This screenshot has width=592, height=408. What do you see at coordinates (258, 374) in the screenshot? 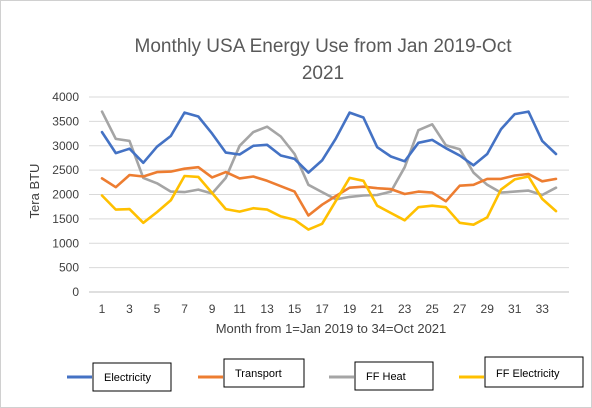
I see `legend-label: Transport` at bounding box center [258, 374].